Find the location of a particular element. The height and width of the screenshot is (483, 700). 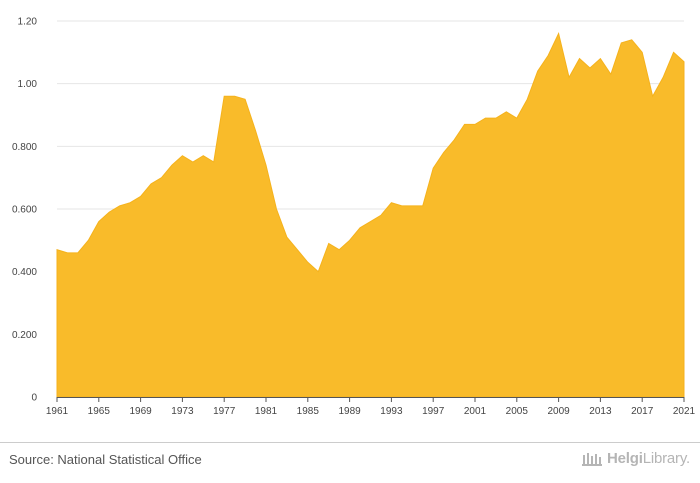

brand-logo: HelgiLibrary. is located at coordinates (635, 458).